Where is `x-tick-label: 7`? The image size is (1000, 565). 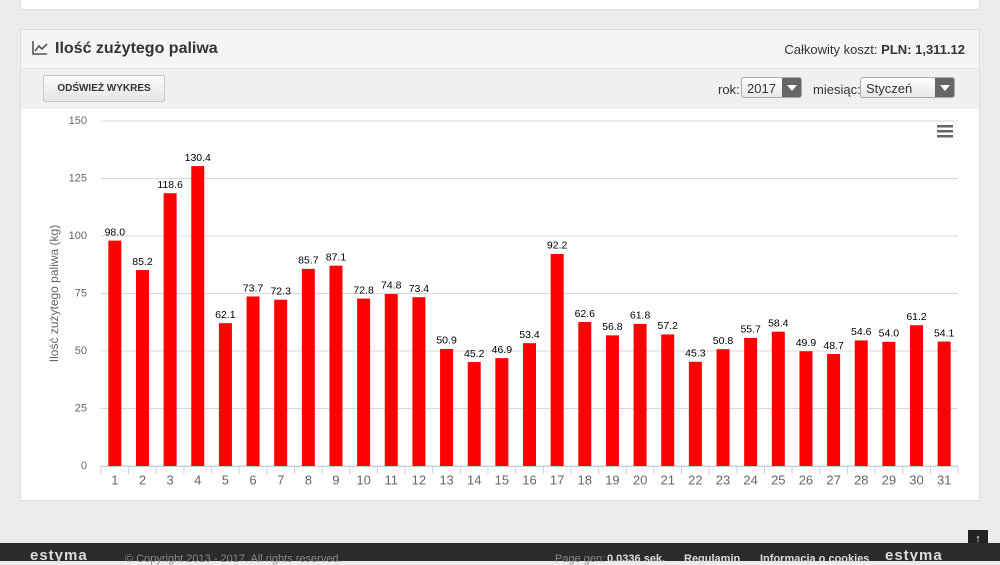
x-tick-label: 7 is located at coordinates (280, 479).